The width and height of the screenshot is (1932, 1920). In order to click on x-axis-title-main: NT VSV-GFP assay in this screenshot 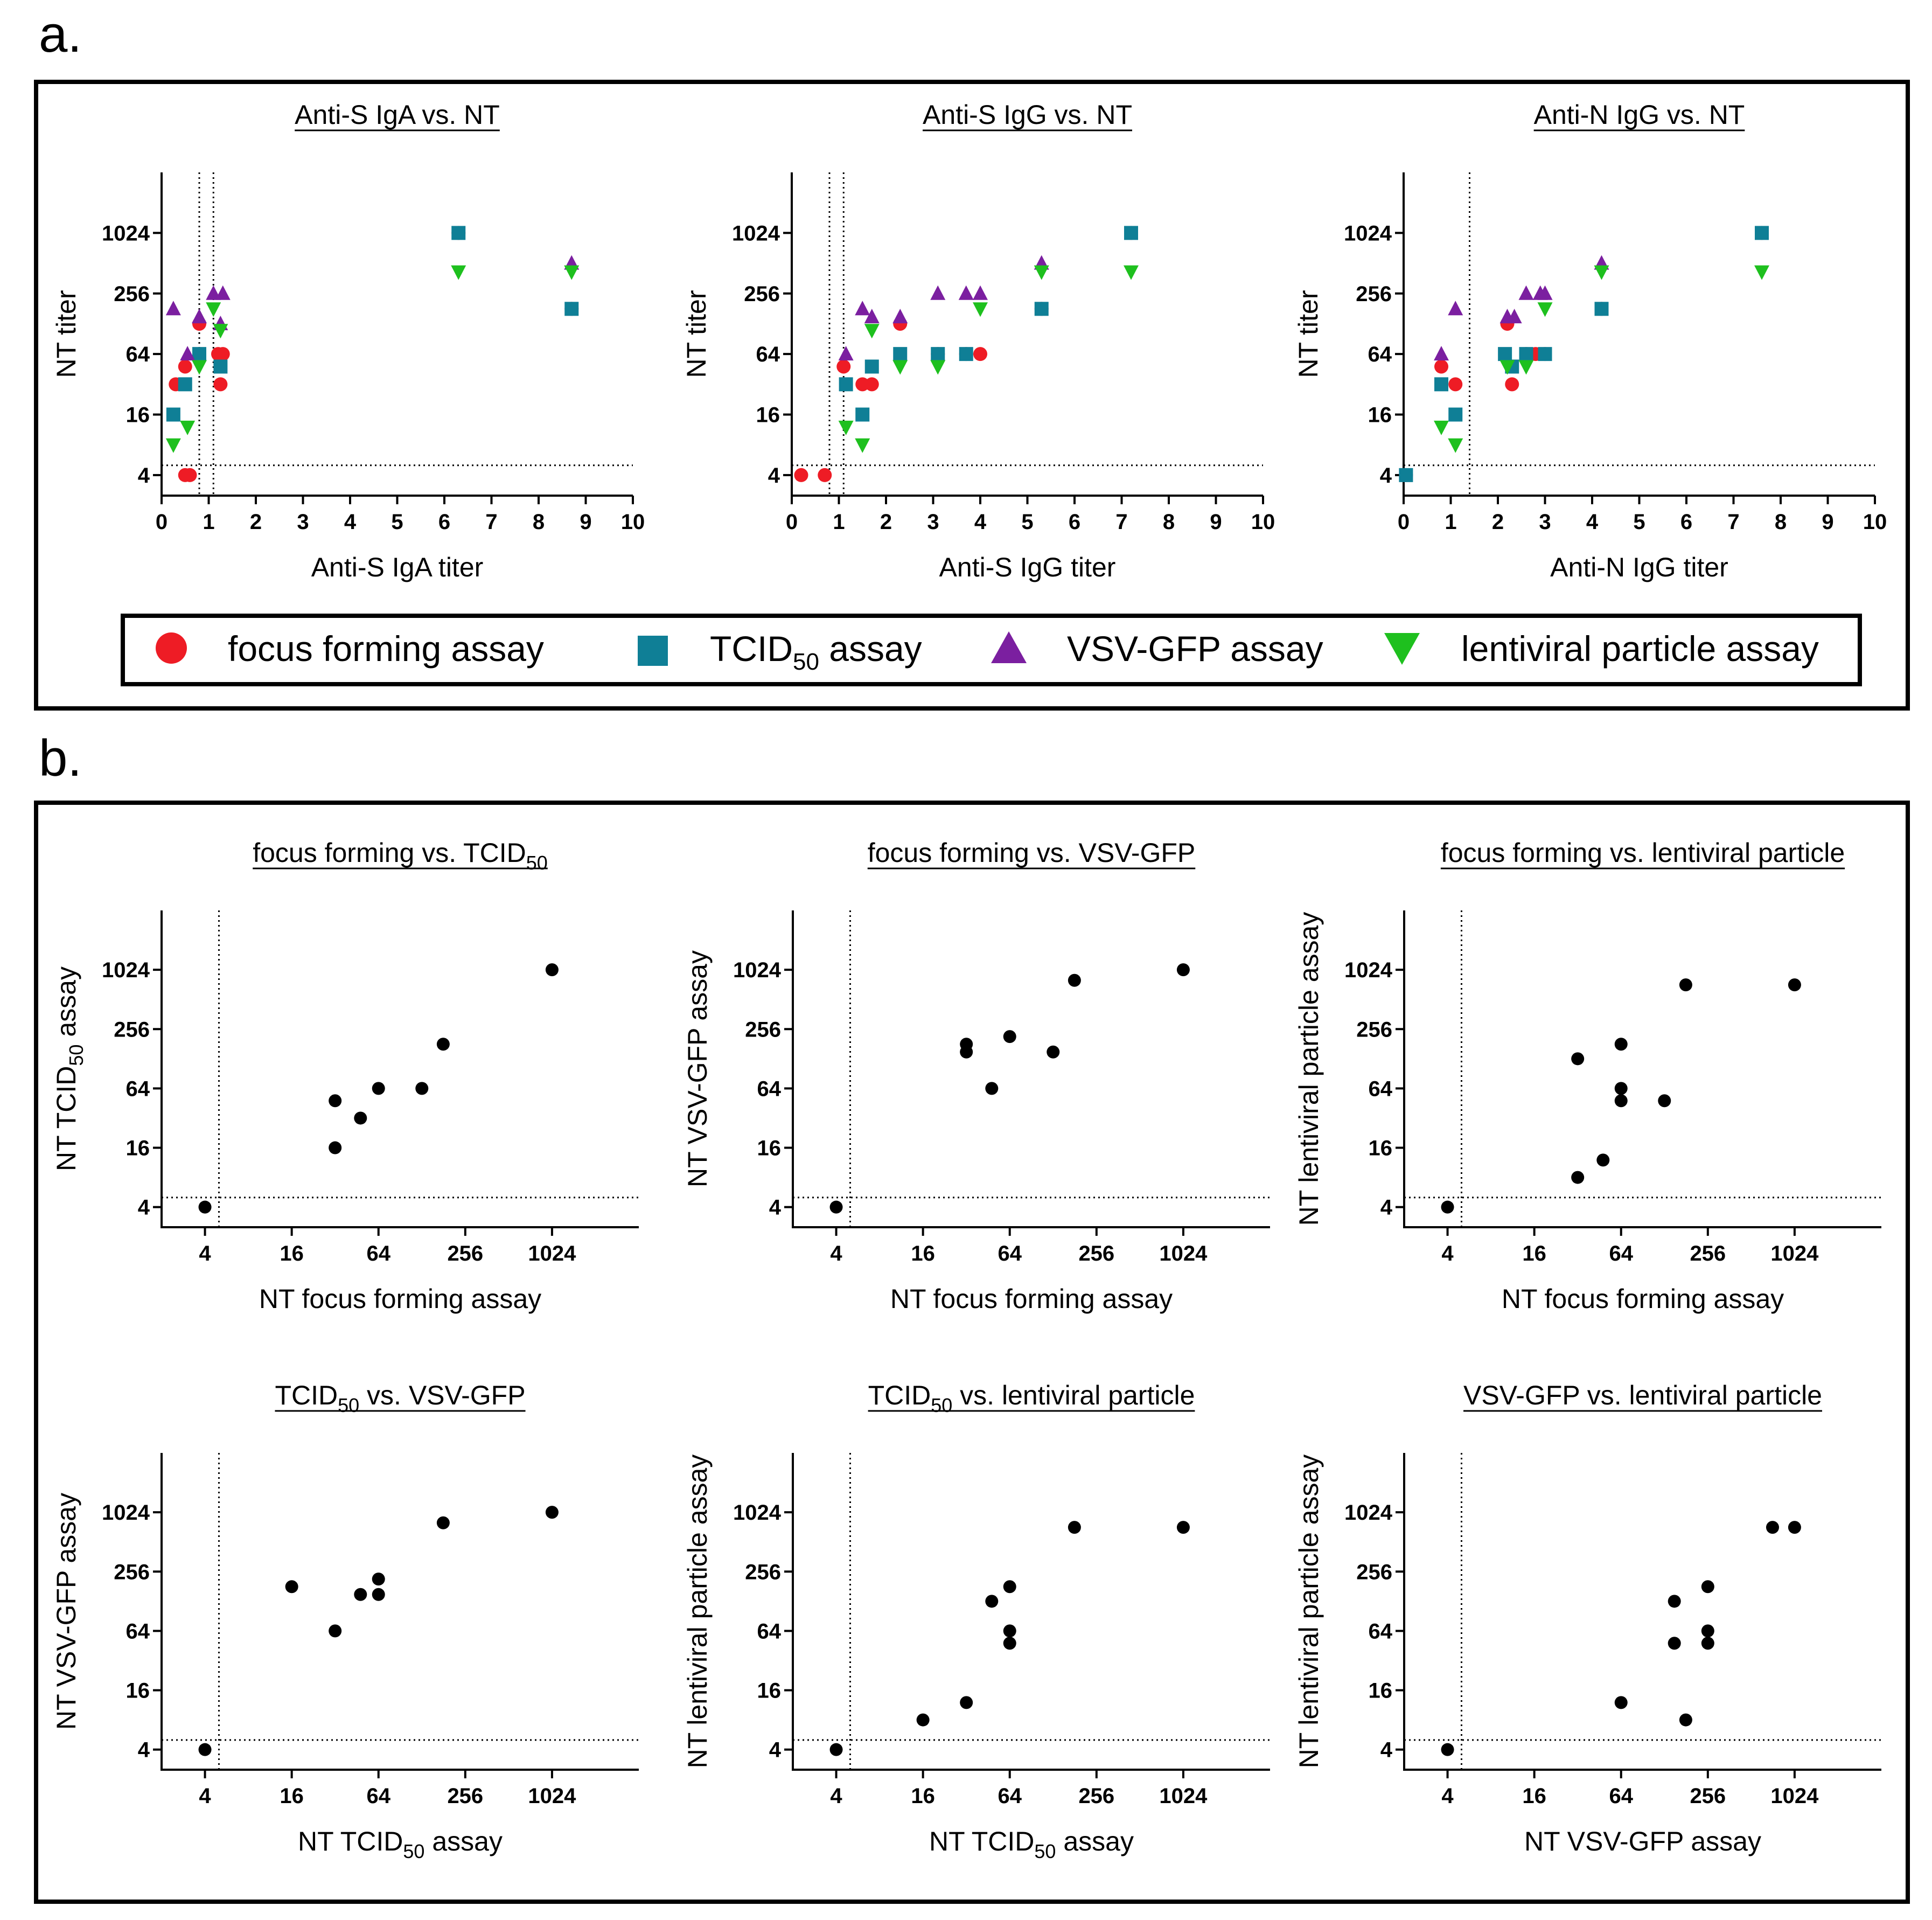, I will do `click(1642, 1841)`.